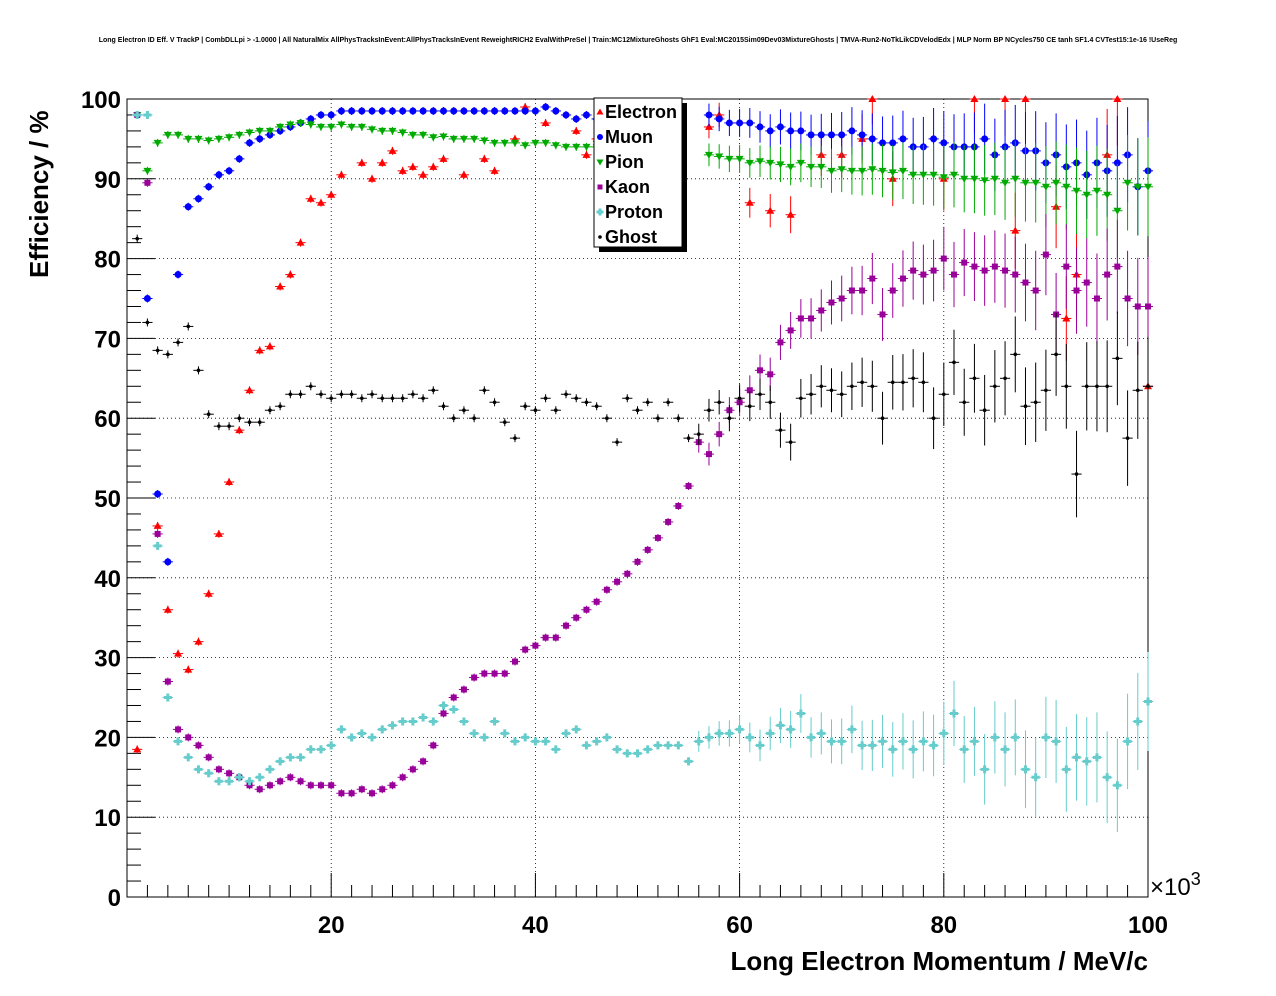 This screenshot has width=1276, height=996. What do you see at coordinates (600, 212) in the screenshot?
I see `legend-proton-marker` at bounding box center [600, 212].